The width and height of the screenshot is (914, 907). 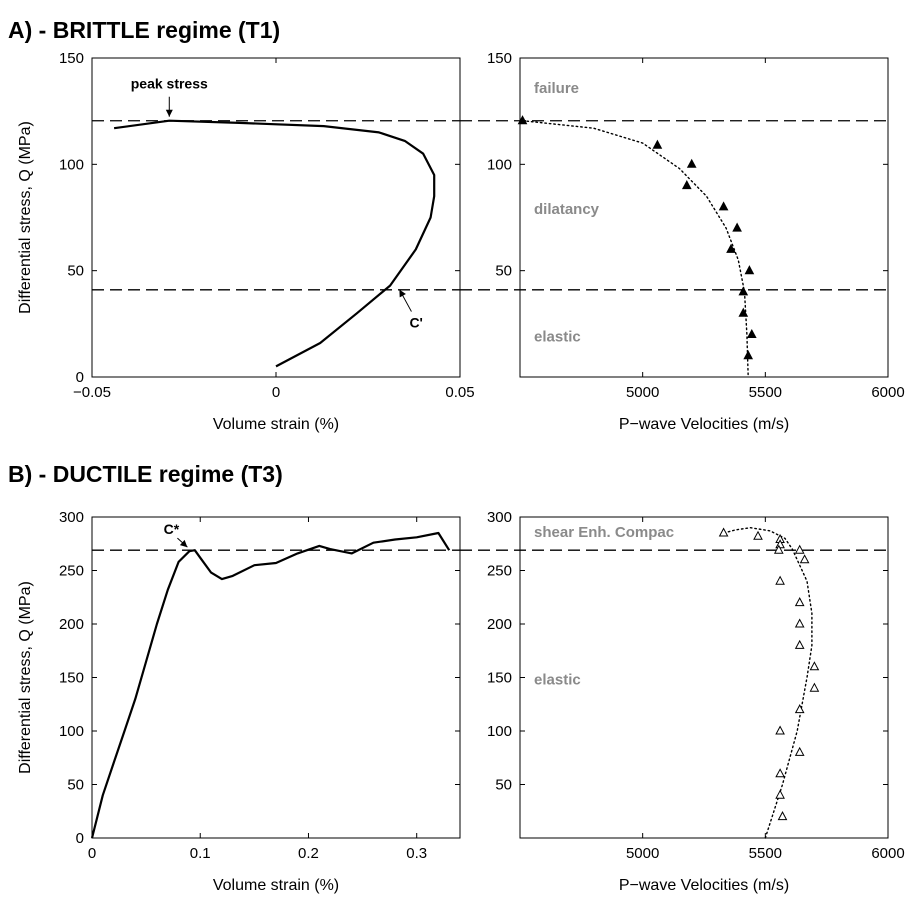 What do you see at coordinates (415, 323) in the screenshot?
I see `annotation-label: C'` at bounding box center [415, 323].